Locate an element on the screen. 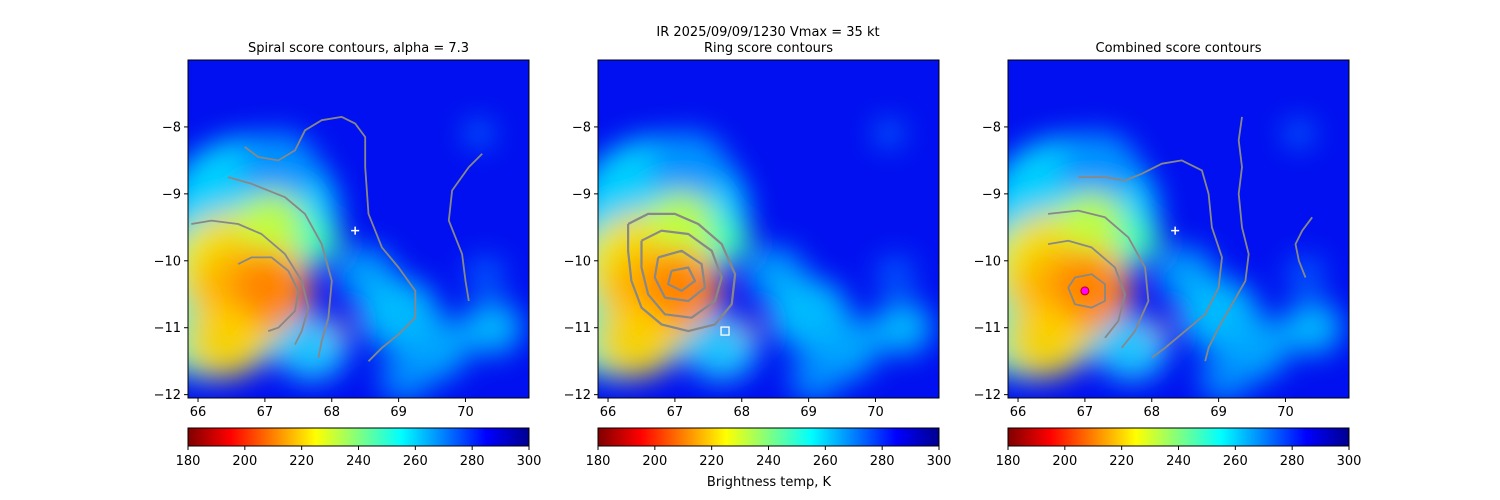 The height and width of the screenshot is (500, 1500). panel-title: Spiral score contours, alpha = 7.3 is located at coordinates (358, 48).